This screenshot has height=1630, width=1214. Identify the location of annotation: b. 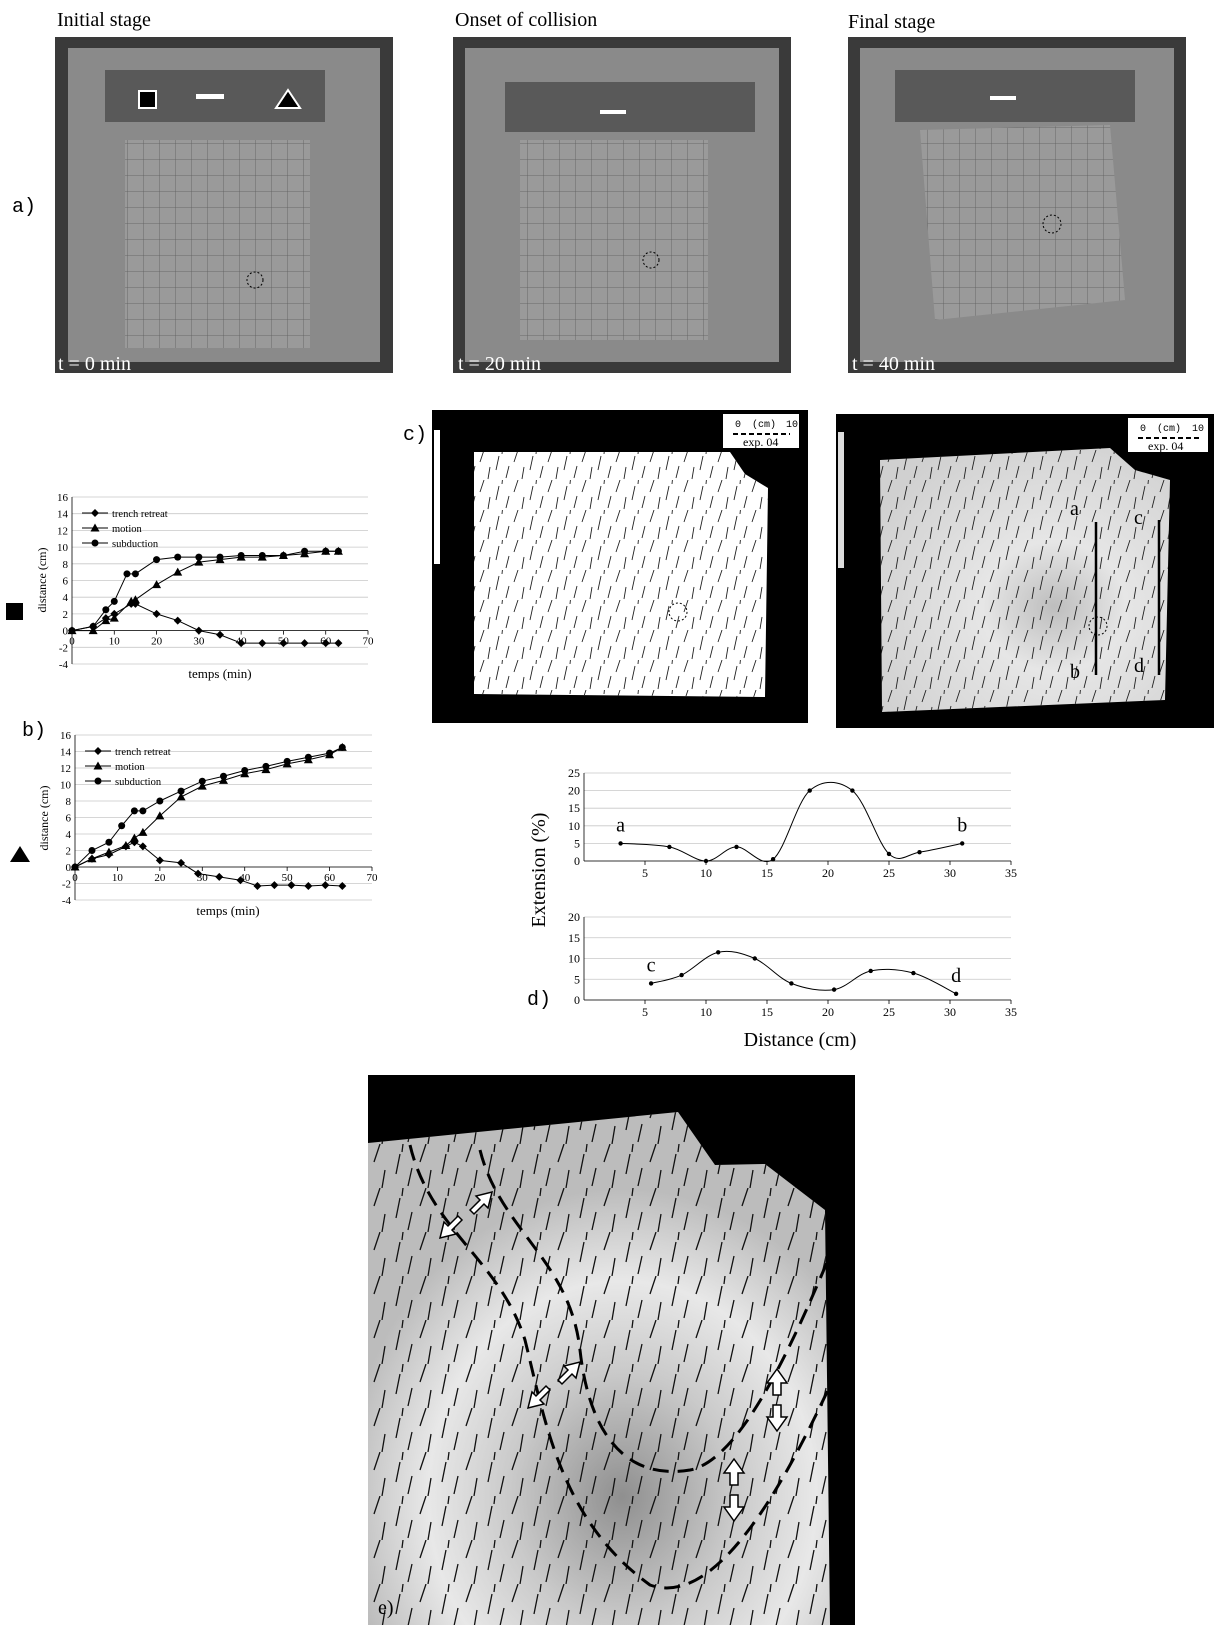
(962, 825).